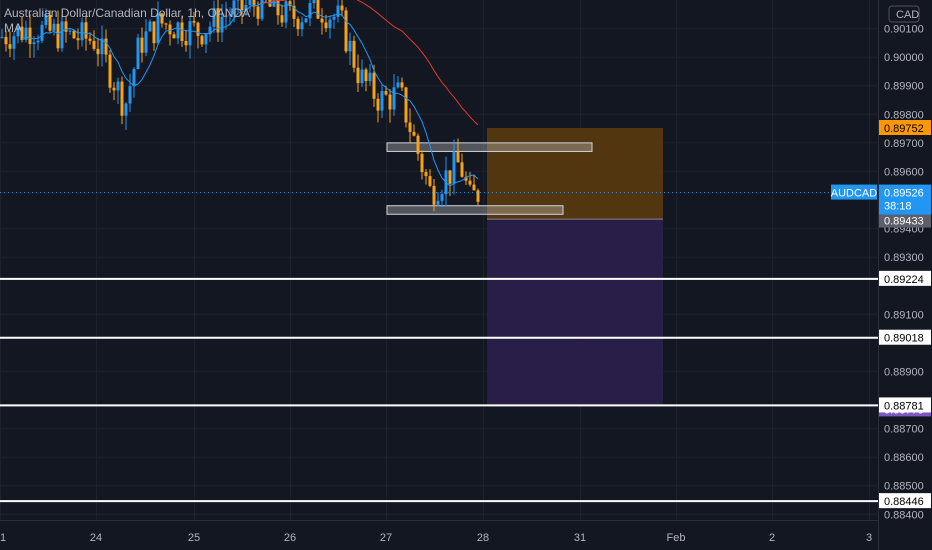 The height and width of the screenshot is (550, 932). I want to click on stop-price-badge, so click(905, 127).